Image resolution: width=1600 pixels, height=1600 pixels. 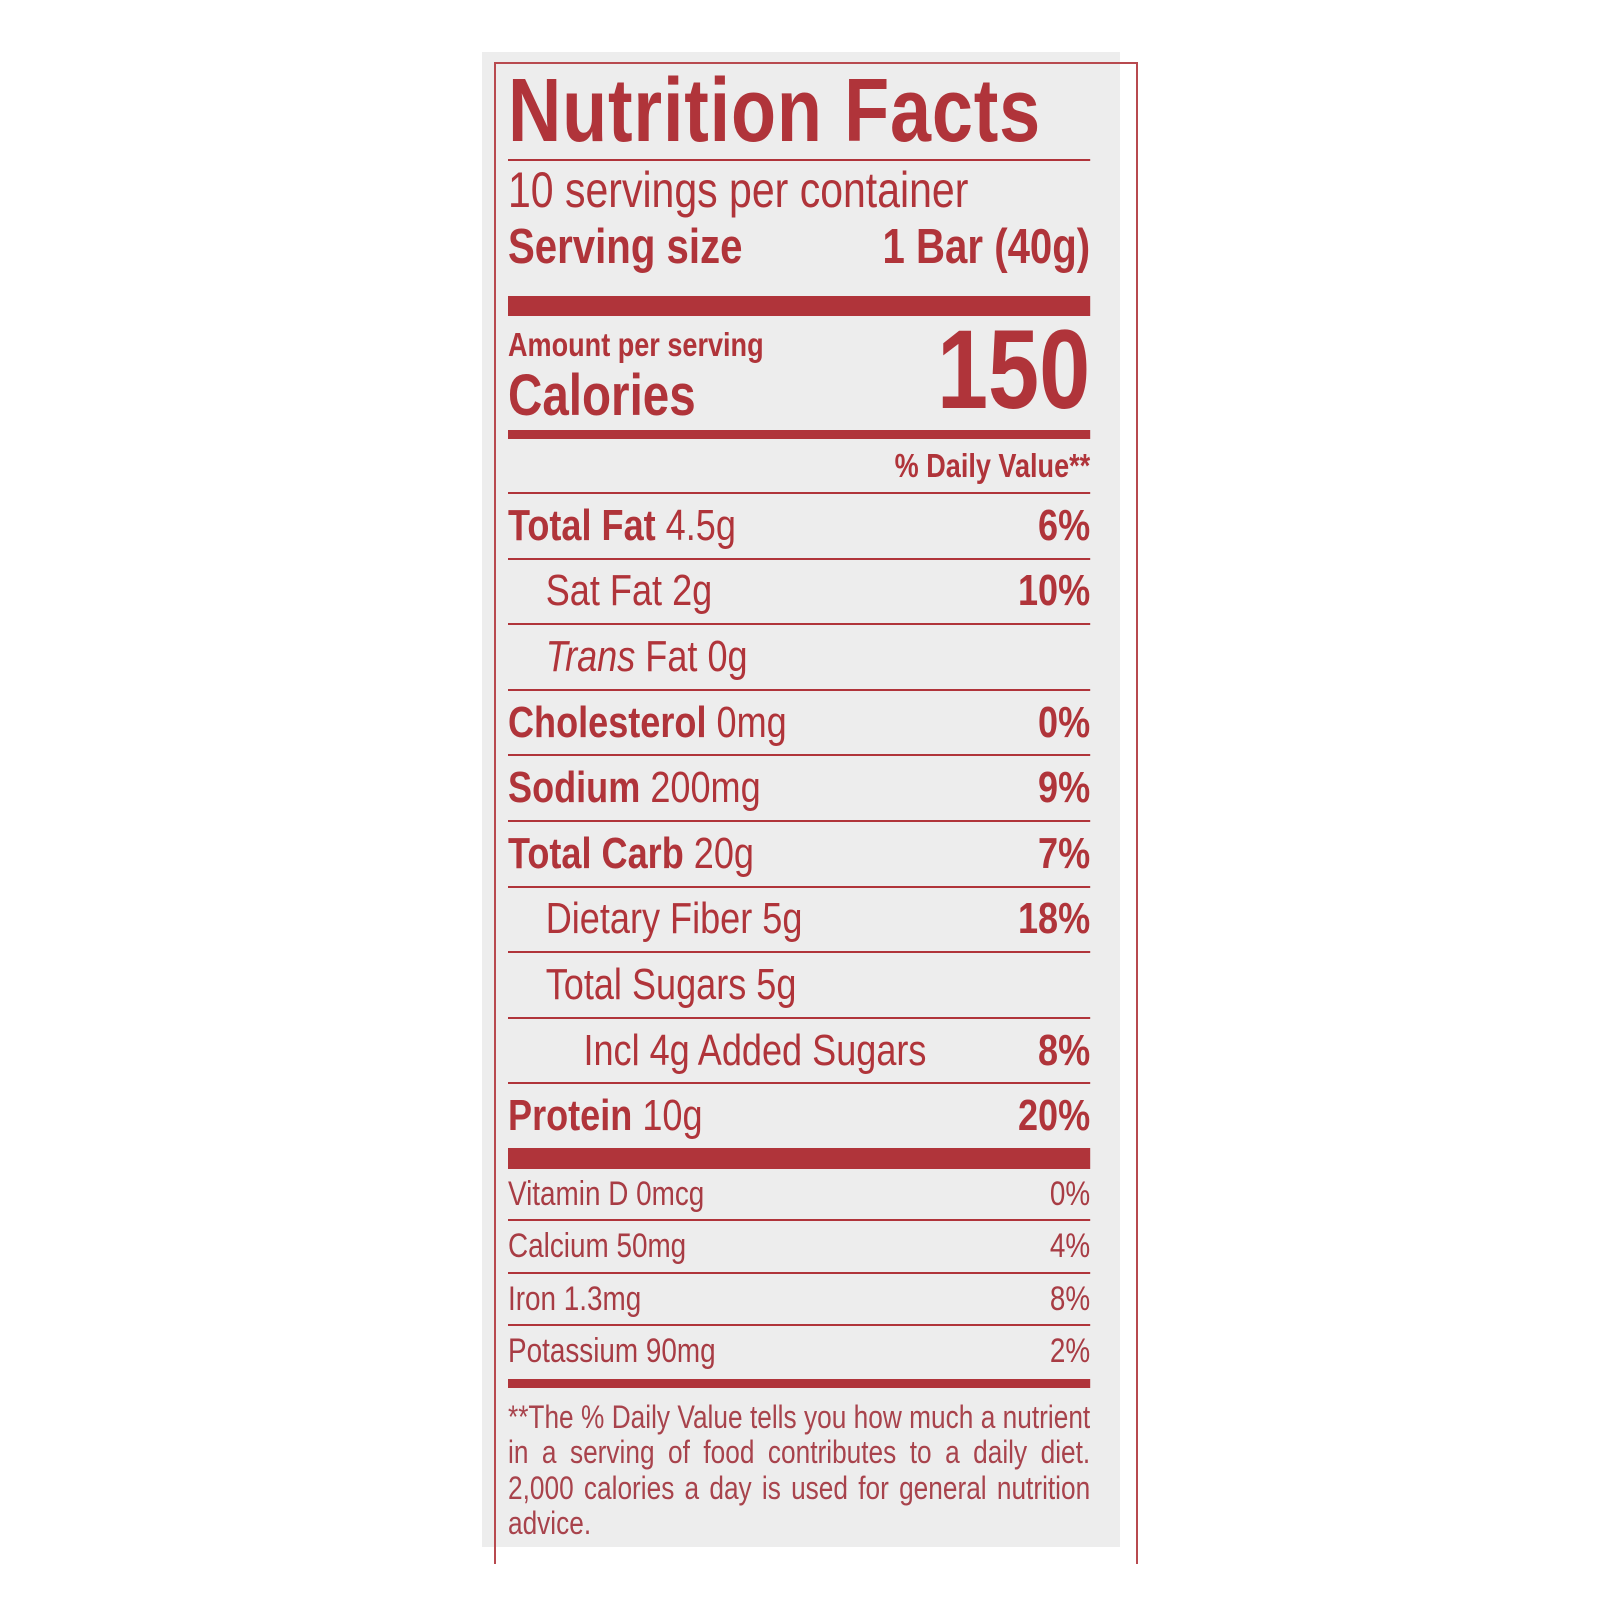 What do you see at coordinates (751, 722) in the screenshot?
I see `nutrient-amount: 0mg` at bounding box center [751, 722].